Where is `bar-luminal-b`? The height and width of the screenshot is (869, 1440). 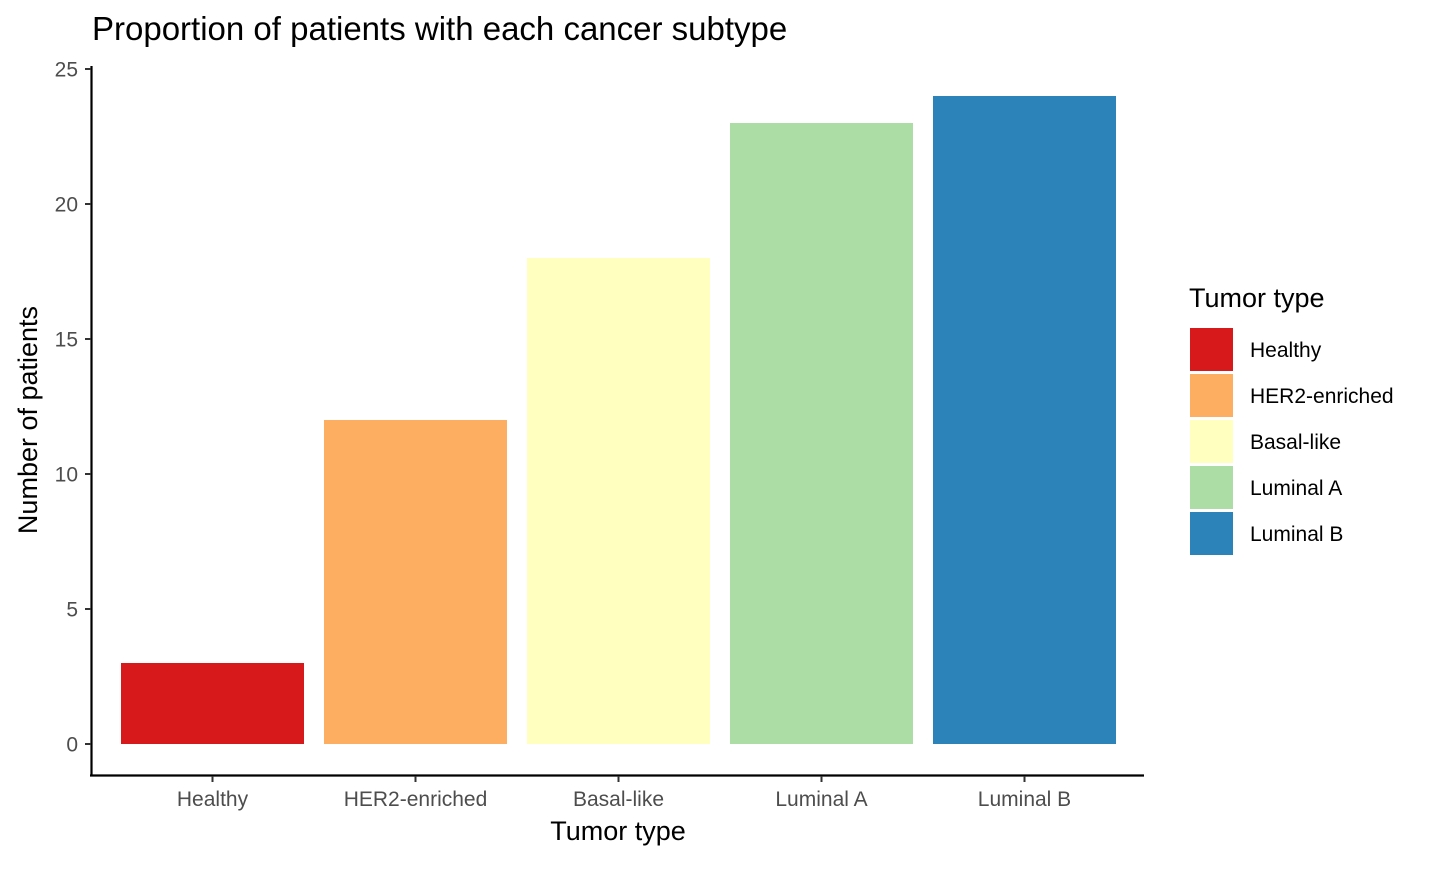
bar-luminal-b is located at coordinates (1024, 420).